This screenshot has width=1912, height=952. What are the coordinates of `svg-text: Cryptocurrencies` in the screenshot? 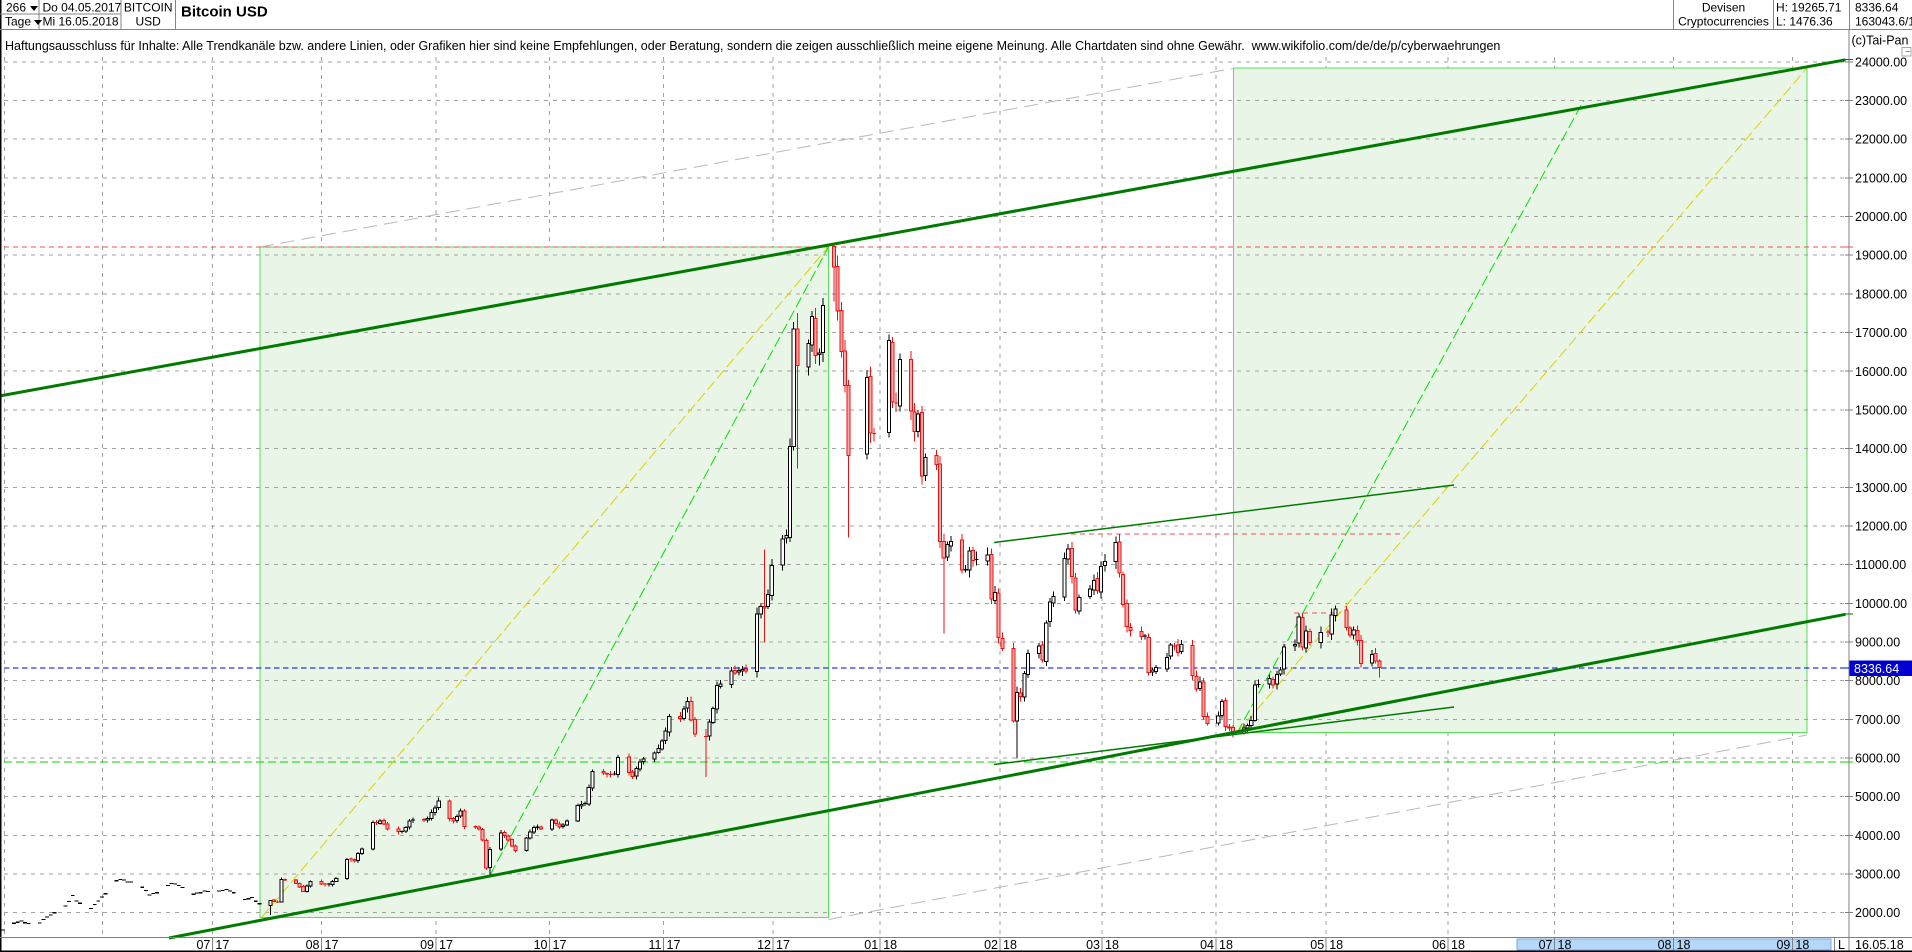 It's located at (1723, 22).